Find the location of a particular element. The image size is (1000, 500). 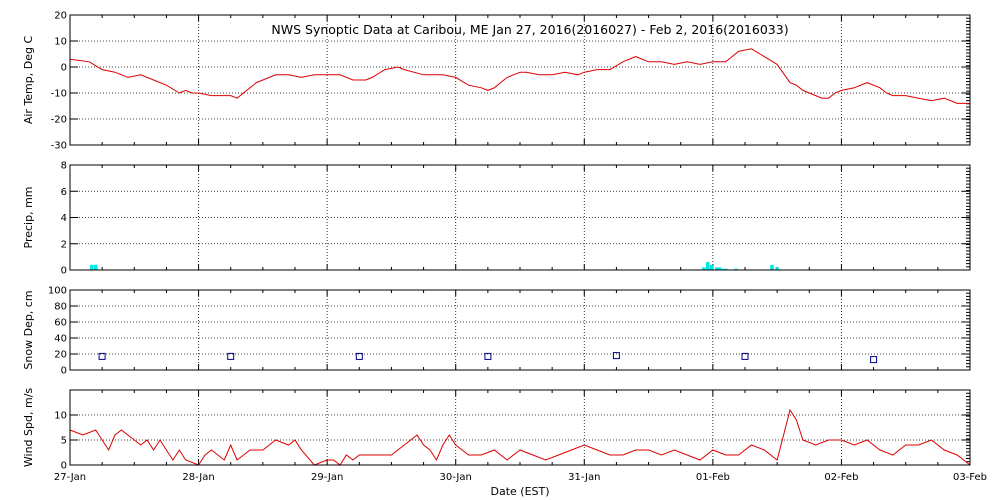

x-axis-label: Date (EST) is located at coordinates (519, 491).